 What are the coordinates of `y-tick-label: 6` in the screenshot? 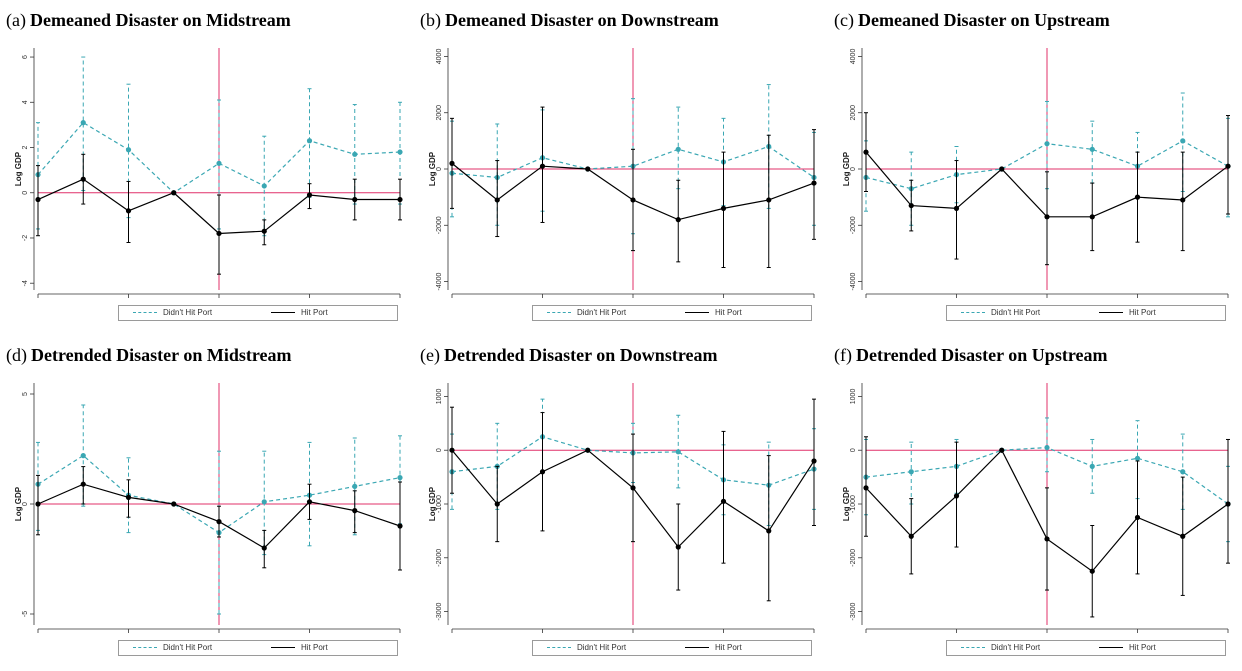 It's located at (25, 57).